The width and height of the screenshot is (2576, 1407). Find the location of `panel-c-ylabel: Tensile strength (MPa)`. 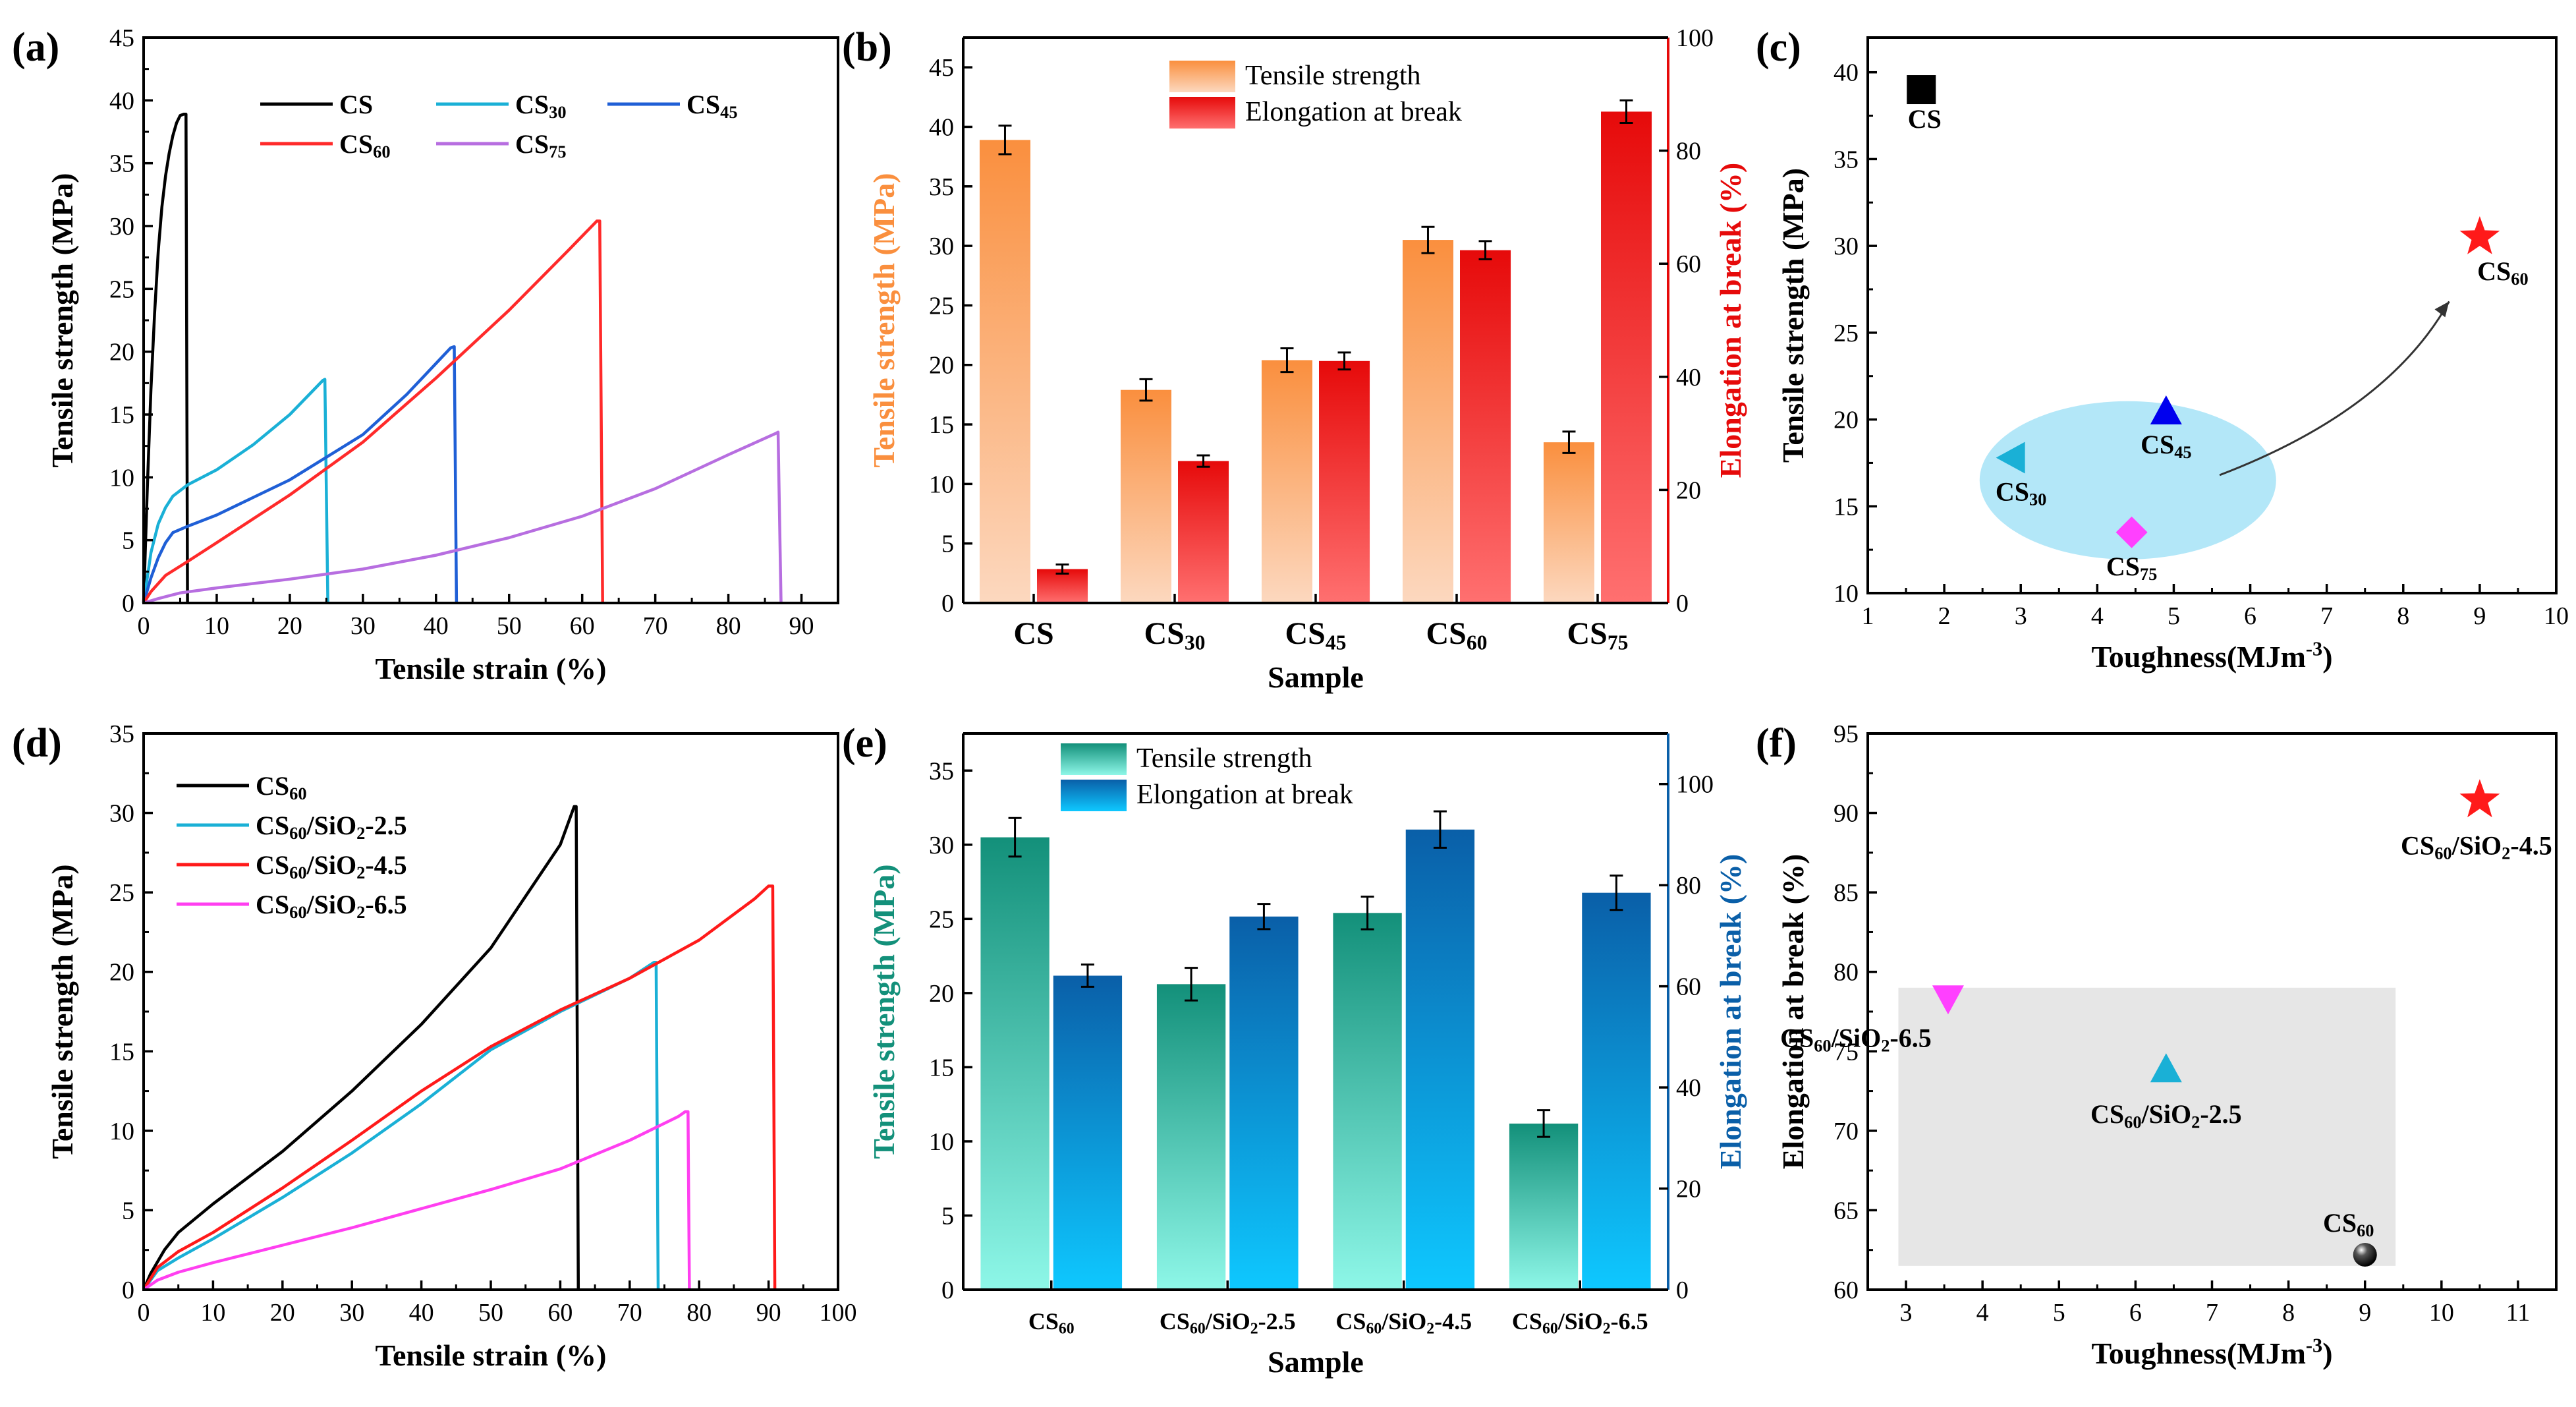

panel-c-ylabel: Tensile strength (MPa) is located at coordinates (1793, 315).